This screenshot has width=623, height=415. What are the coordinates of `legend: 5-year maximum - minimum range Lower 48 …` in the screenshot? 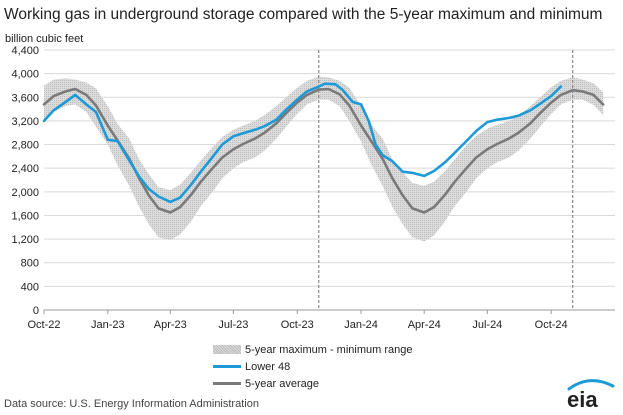 It's located at (312, 366).